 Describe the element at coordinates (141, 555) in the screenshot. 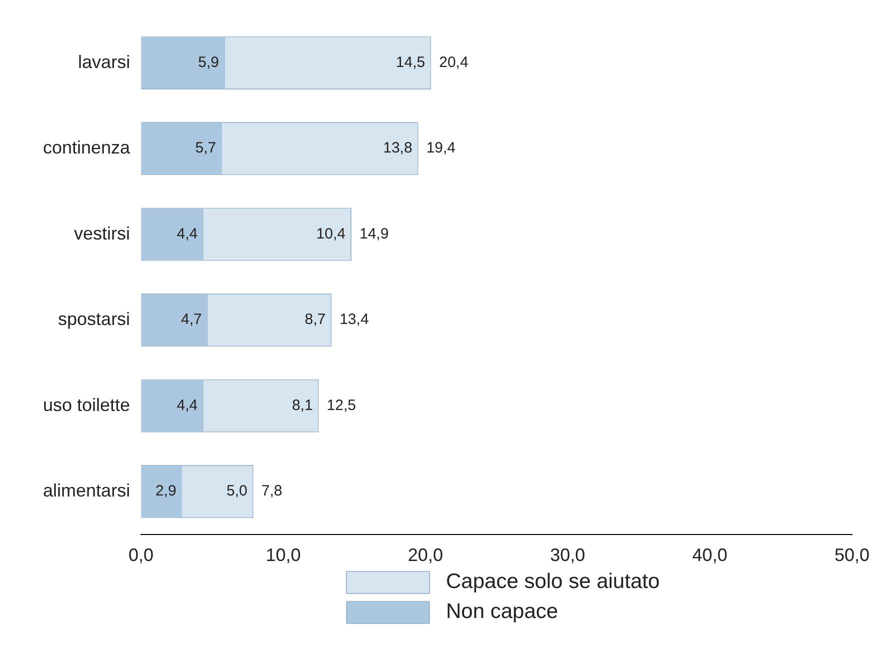

I see `x-tick-label: 0,0` at that location.